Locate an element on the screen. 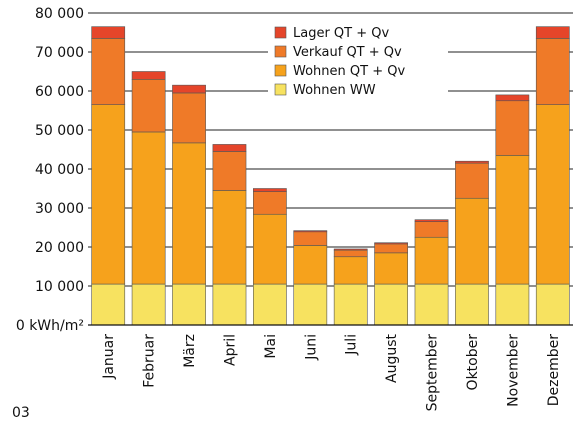 The image size is (585, 428). x-tick-label: August is located at coordinates (392, 358).